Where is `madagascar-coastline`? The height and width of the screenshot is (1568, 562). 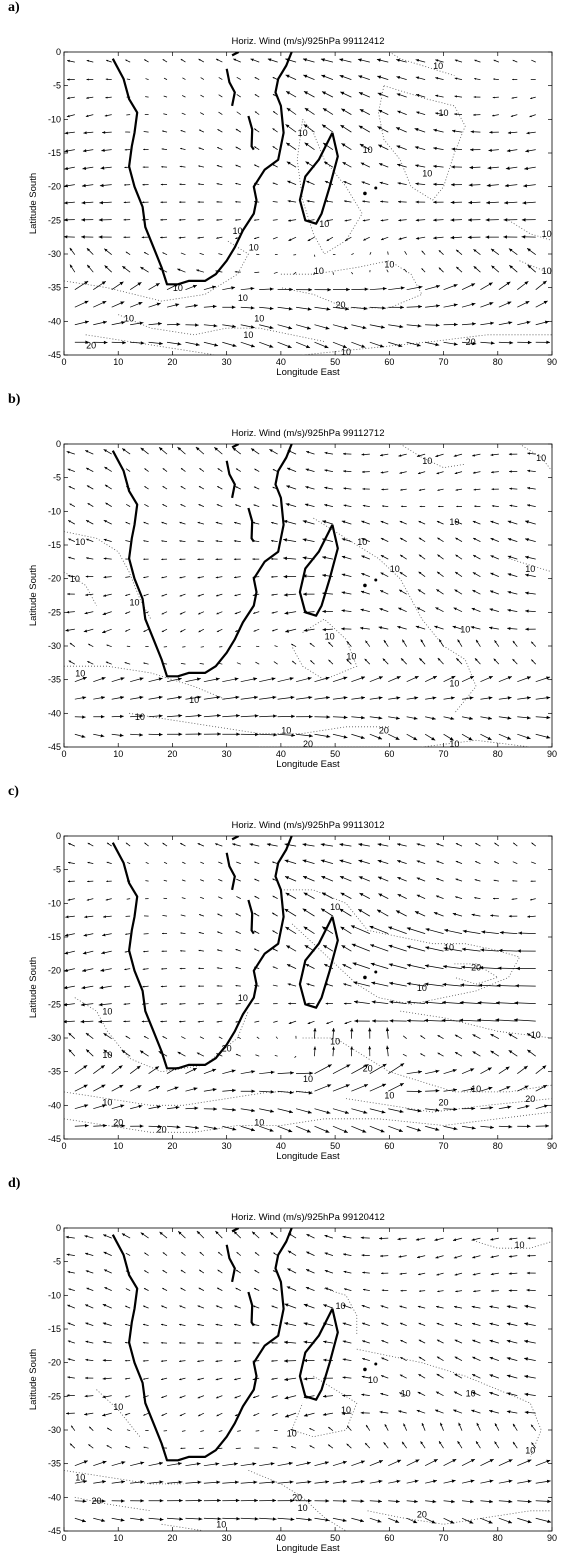 madagascar-coastline is located at coordinates (318, 178).